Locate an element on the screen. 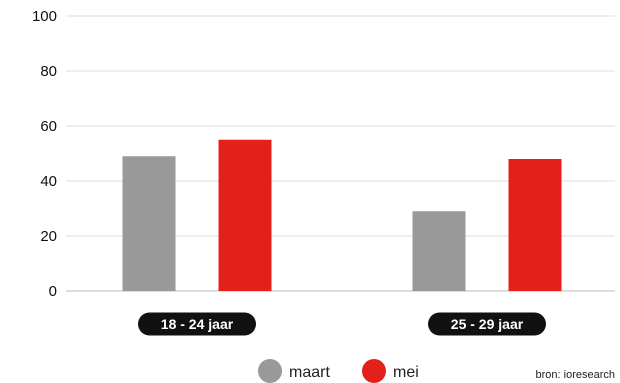  y-axis-ticks: 0 20 40 60 80 100 is located at coordinates (44, 154).